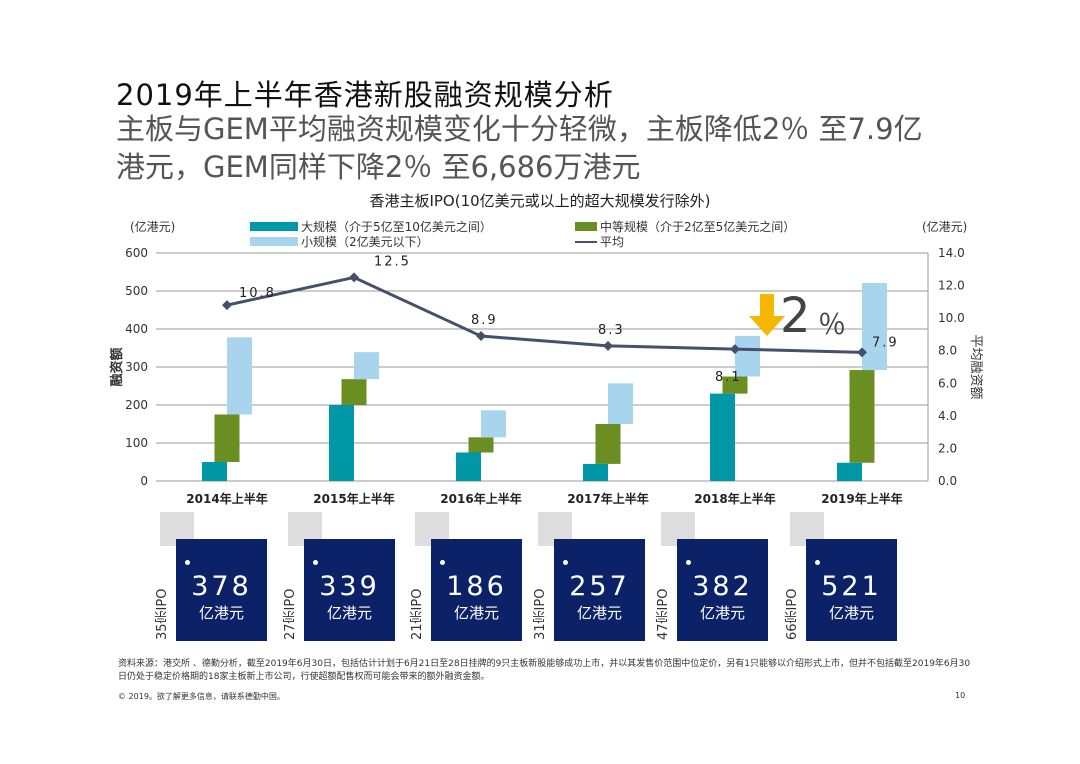 The width and height of the screenshot is (1080, 764). What do you see at coordinates (476, 586) in the screenshot?
I see `total-value: 186` at bounding box center [476, 586].